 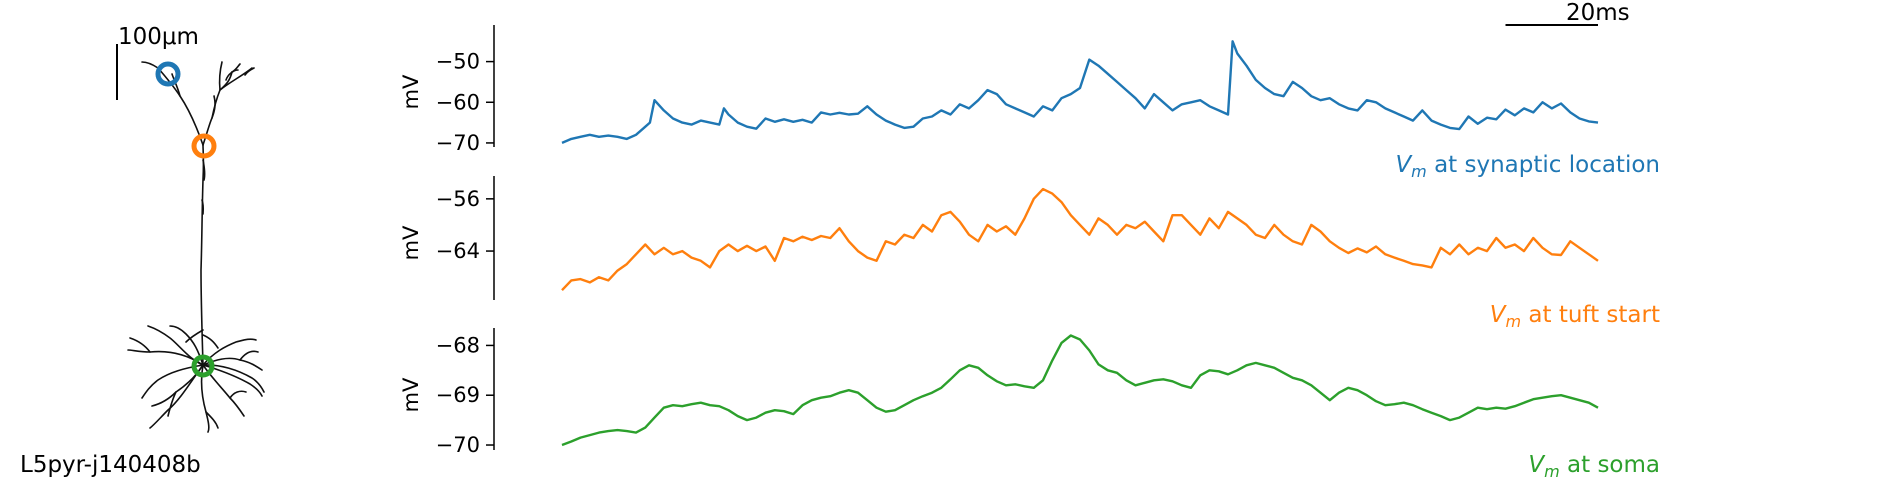 What do you see at coordinates (458, 199) in the screenshot?
I see `y-tick-label-tuft: −56` at bounding box center [458, 199].